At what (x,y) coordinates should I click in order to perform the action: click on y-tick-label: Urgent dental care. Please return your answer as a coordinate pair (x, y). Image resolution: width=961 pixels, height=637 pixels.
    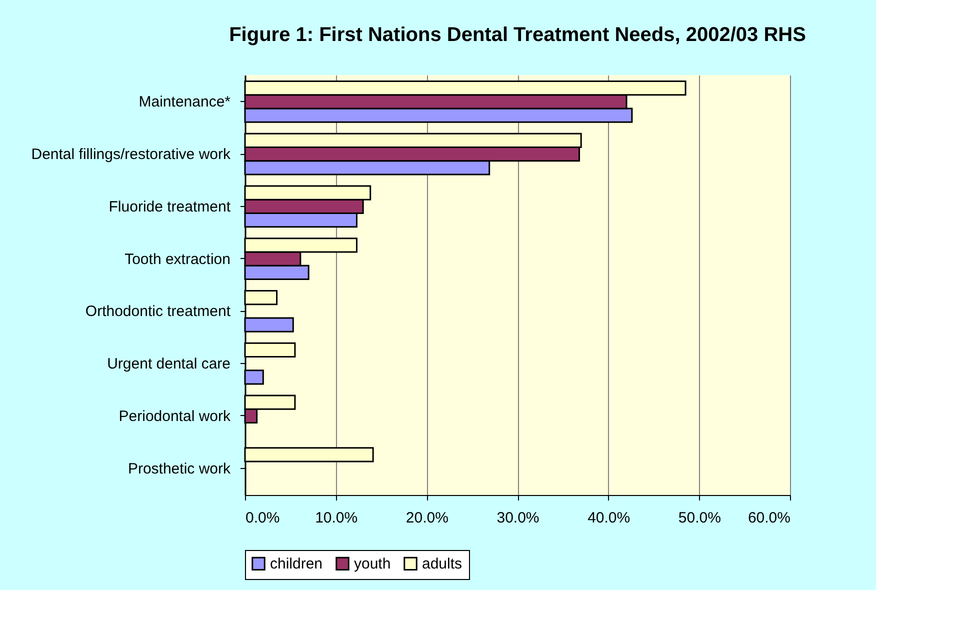
    Looking at the image, I should click on (168, 364).